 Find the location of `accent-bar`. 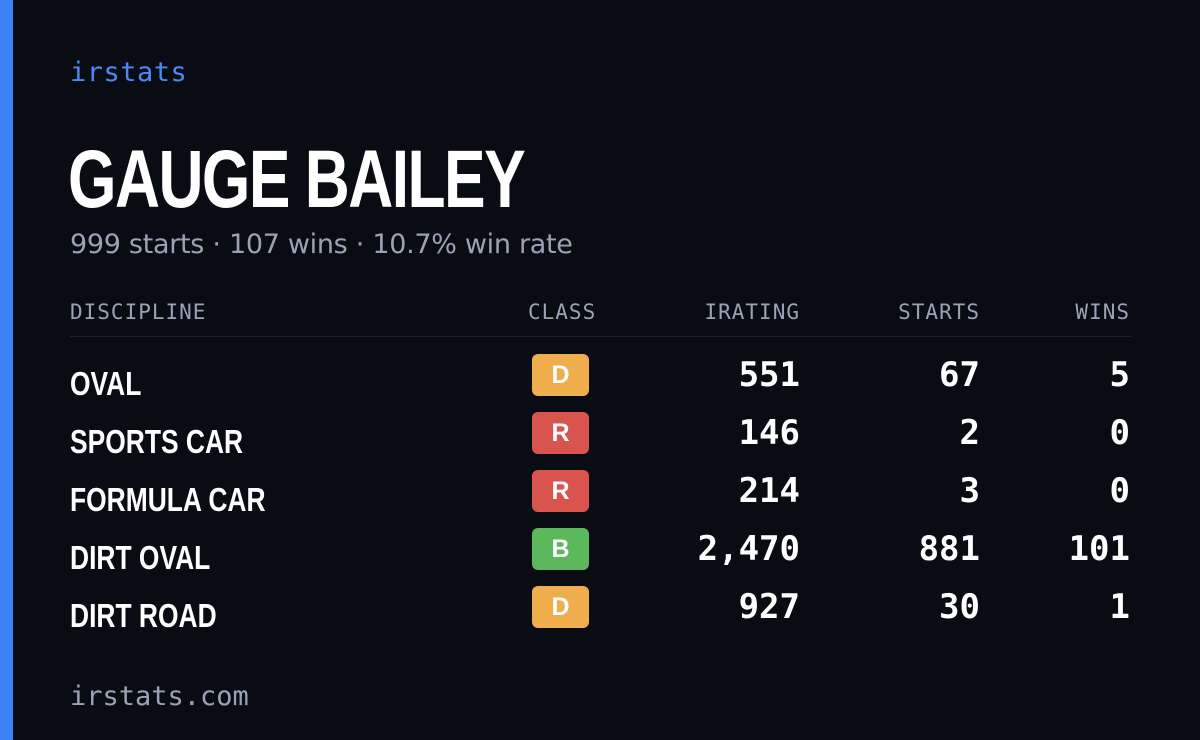

accent-bar is located at coordinates (6, 370).